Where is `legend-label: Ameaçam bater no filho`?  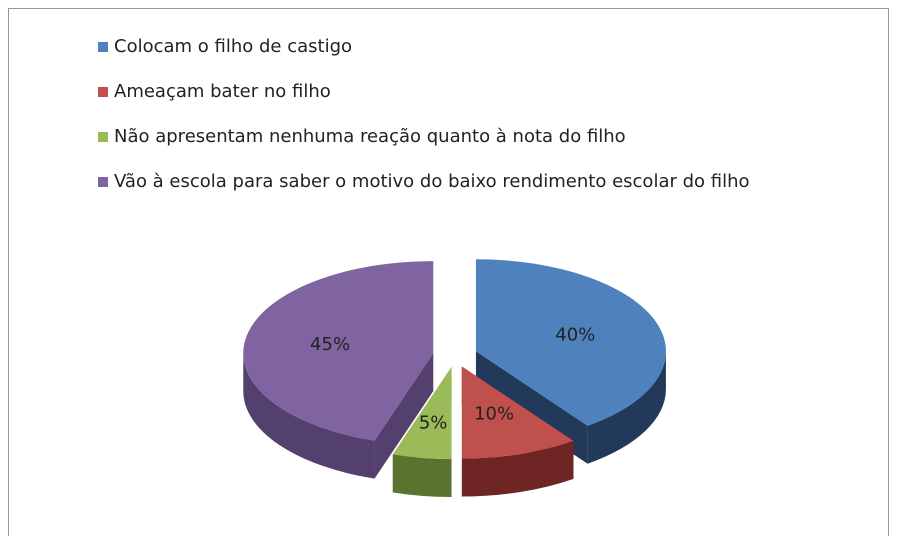 legend-label: Ameaçam bater no filho is located at coordinates (222, 91).